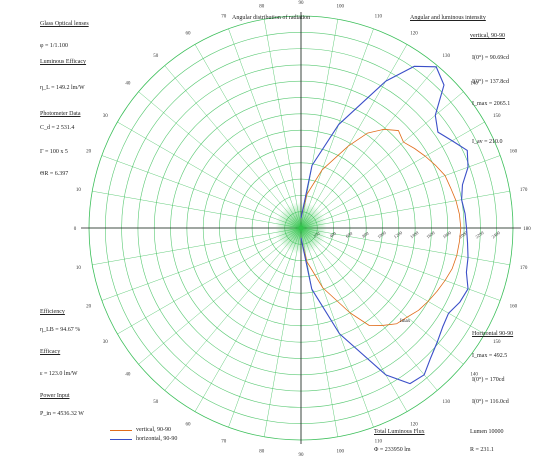  Describe the element at coordinates (59, 374) in the screenshot. I see `efficacy-value: ε = 123.0 lm/W` at that location.